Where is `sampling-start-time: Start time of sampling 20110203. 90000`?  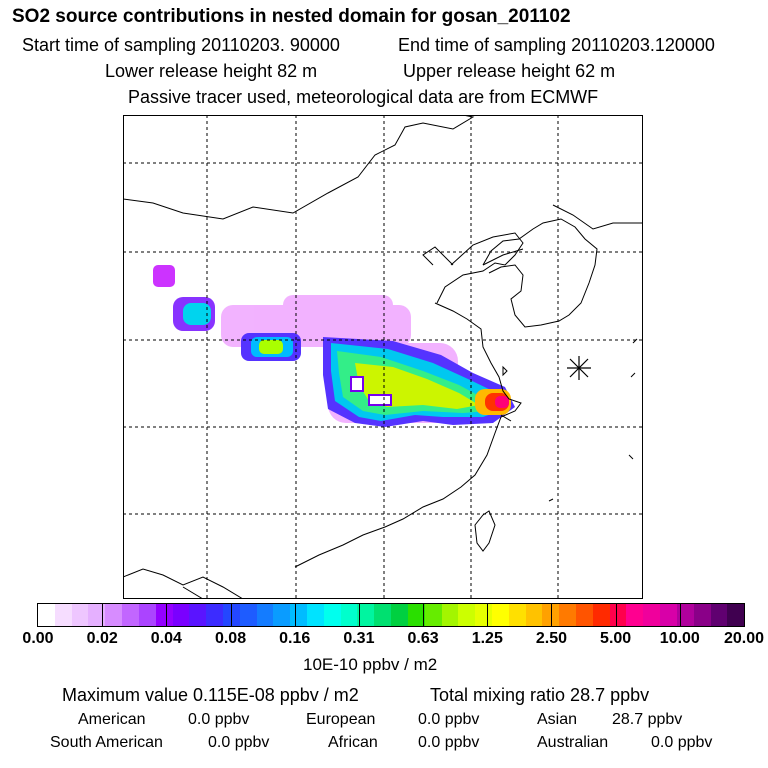
sampling-start-time: Start time of sampling 20110203. 90000 is located at coordinates (181, 45).